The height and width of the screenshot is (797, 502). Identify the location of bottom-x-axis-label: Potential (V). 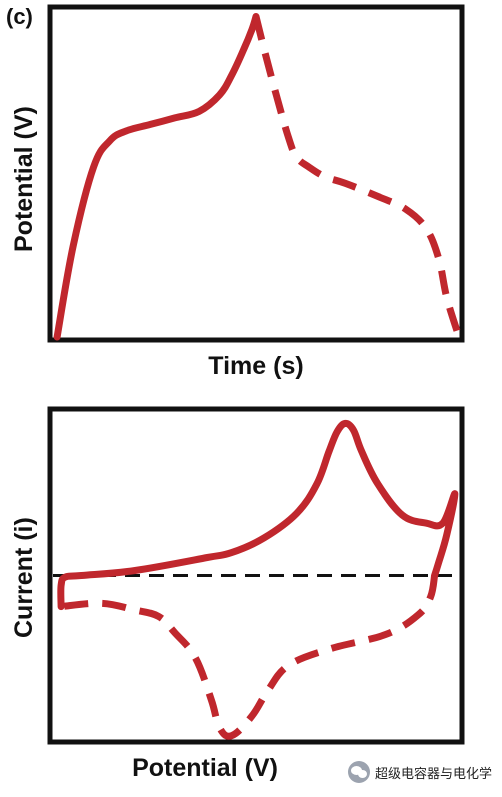
(205, 768).